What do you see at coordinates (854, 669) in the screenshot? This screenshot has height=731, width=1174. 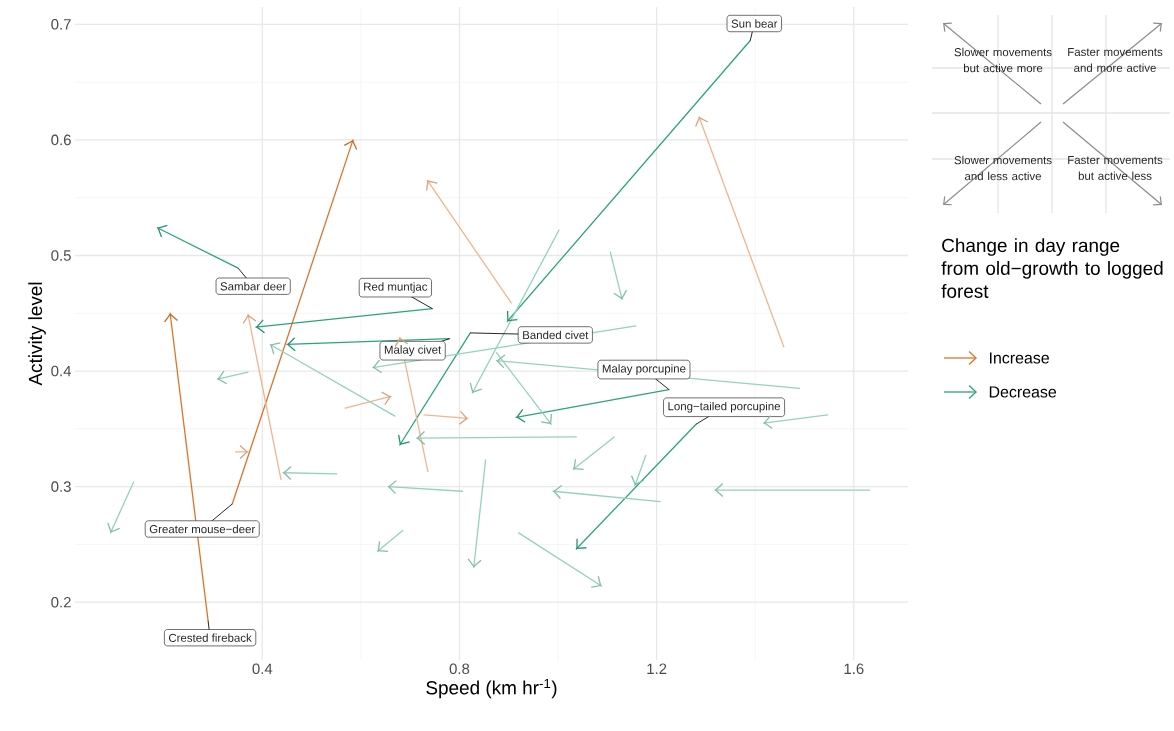 I see `x-tick-label: 1.6` at bounding box center [854, 669].